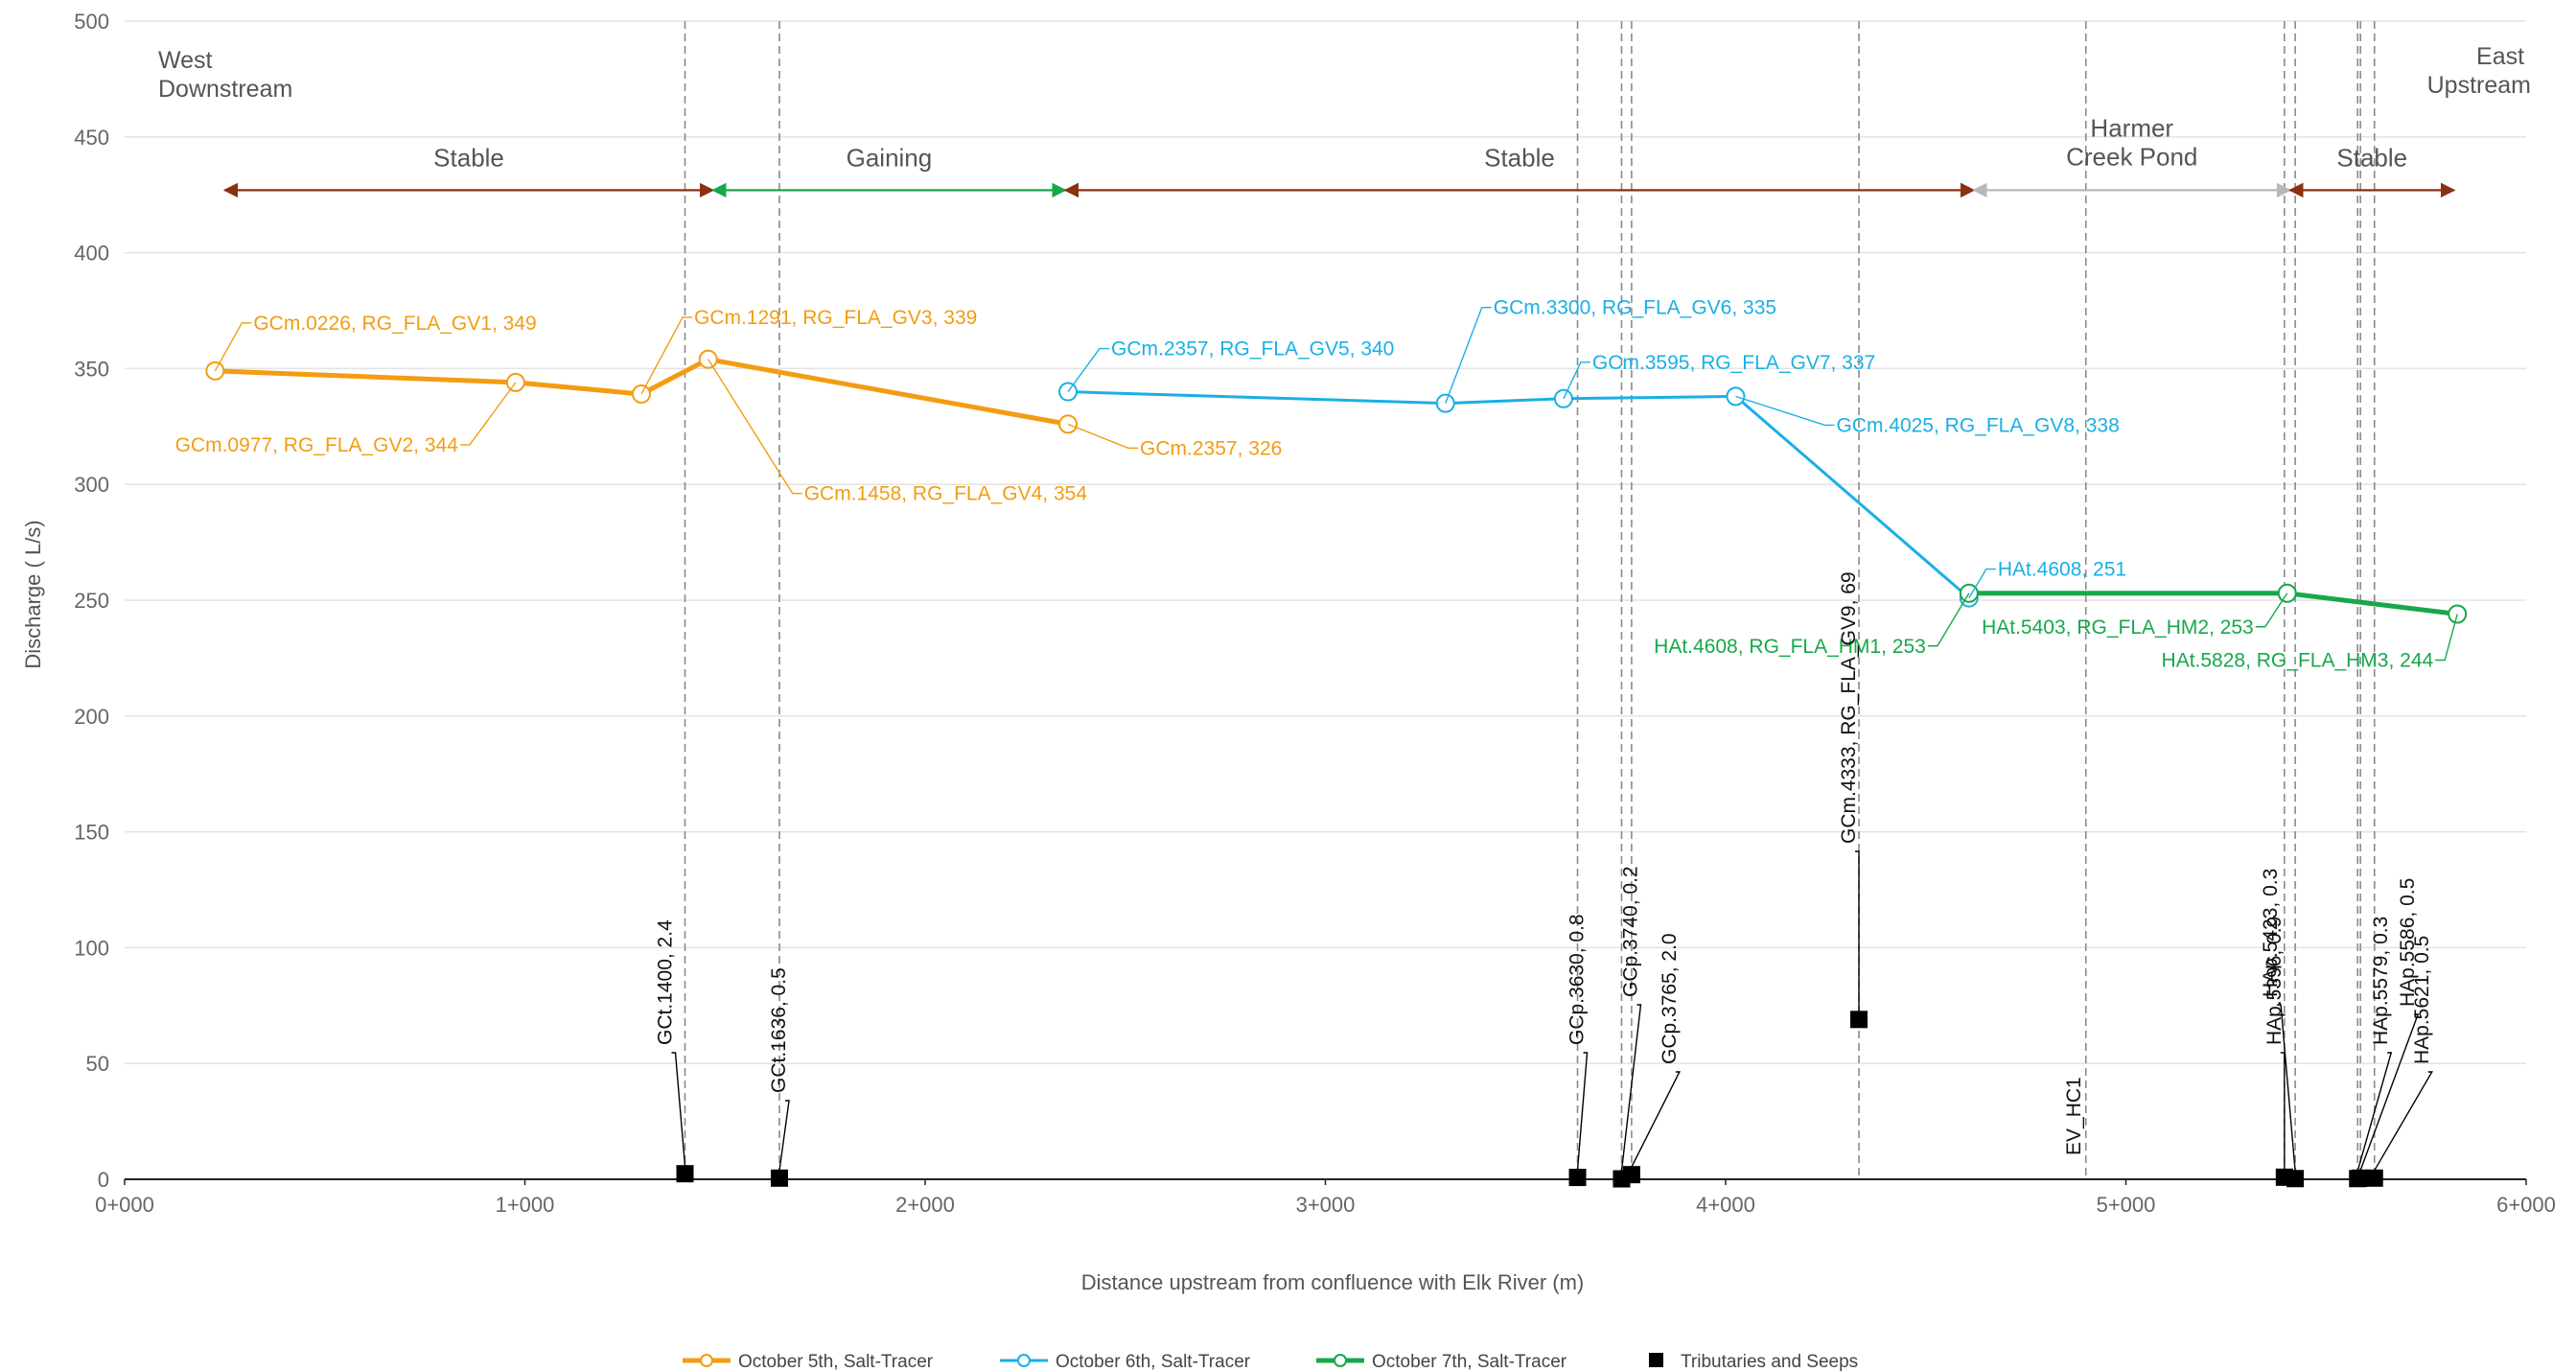 Image resolution: width=2576 pixels, height=1372 pixels. Describe the element at coordinates (890, 157) in the screenshot. I see `reach-label: Gaining` at that location.